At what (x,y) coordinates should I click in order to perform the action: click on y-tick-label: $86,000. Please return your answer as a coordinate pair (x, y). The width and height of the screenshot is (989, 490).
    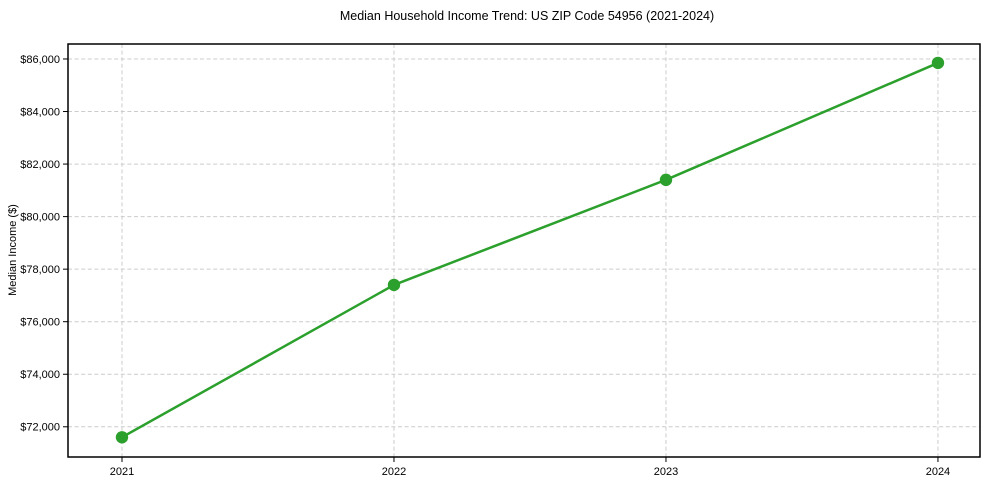
    Looking at the image, I should click on (40, 60).